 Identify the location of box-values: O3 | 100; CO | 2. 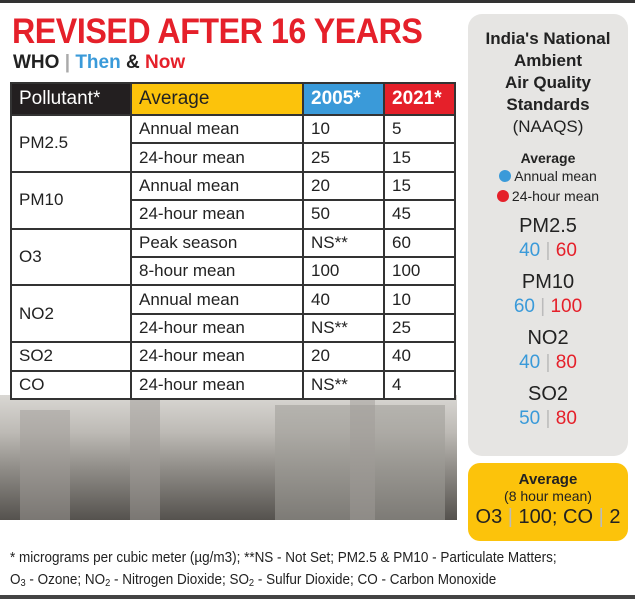
(548, 517).